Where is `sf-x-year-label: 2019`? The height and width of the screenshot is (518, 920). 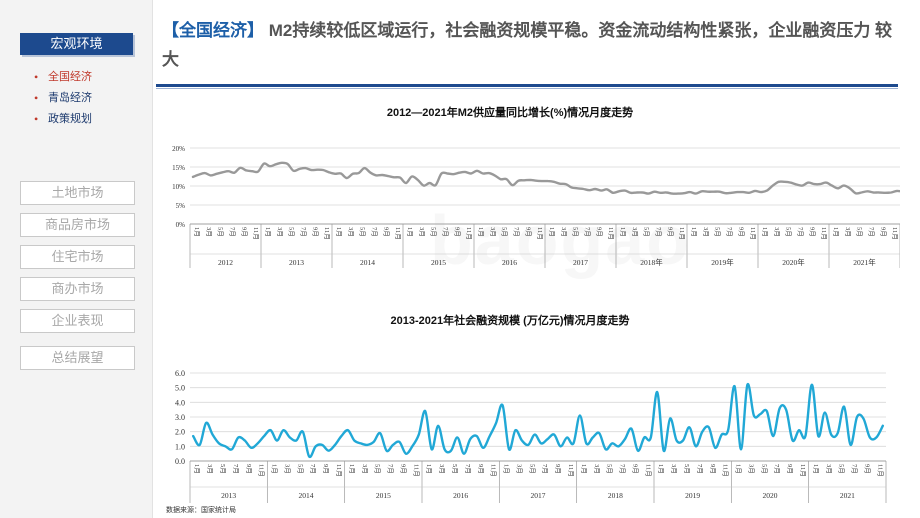 sf-x-year-label: 2019 is located at coordinates (692, 495).